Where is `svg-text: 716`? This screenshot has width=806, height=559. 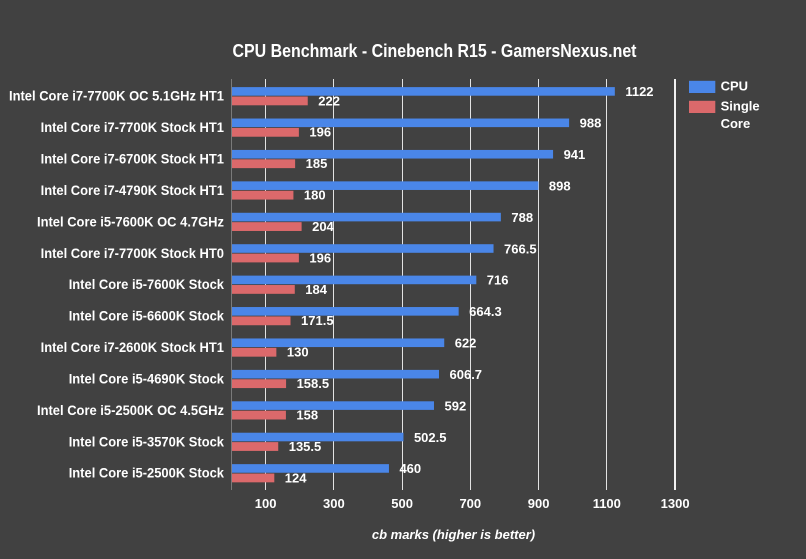
svg-text: 716 is located at coordinates (498, 280).